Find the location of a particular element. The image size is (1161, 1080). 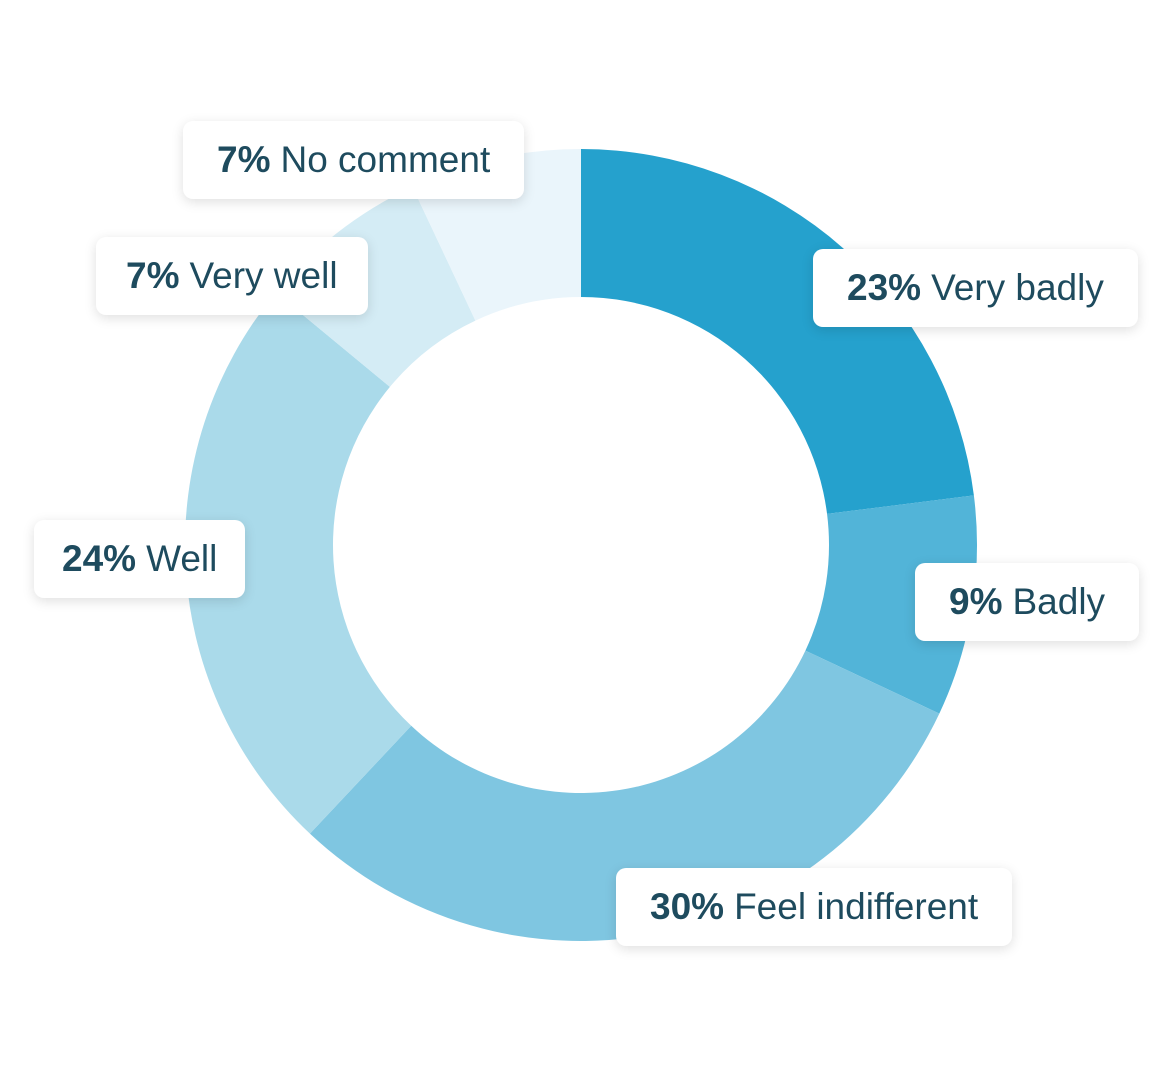

label-well-percent: 24% is located at coordinates (99, 558).